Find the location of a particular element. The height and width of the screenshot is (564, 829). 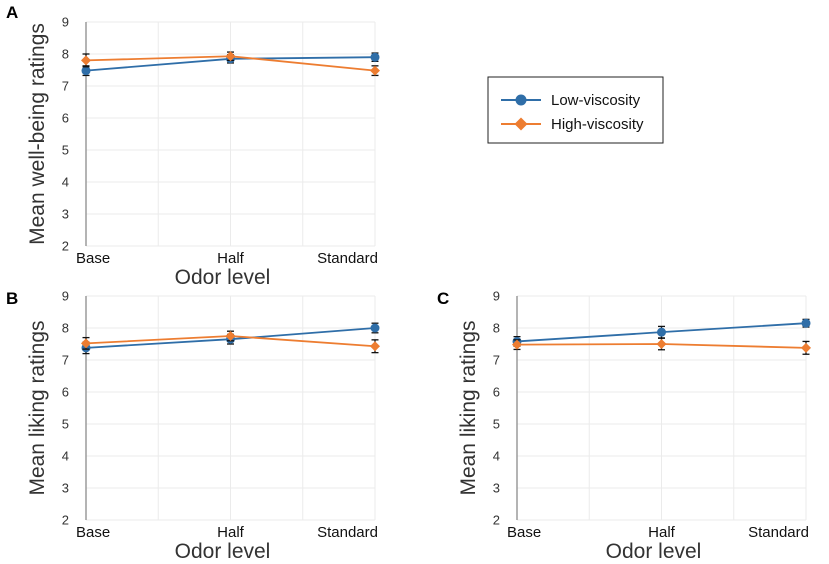

legend-marker-low-viscosity is located at coordinates (521, 100).